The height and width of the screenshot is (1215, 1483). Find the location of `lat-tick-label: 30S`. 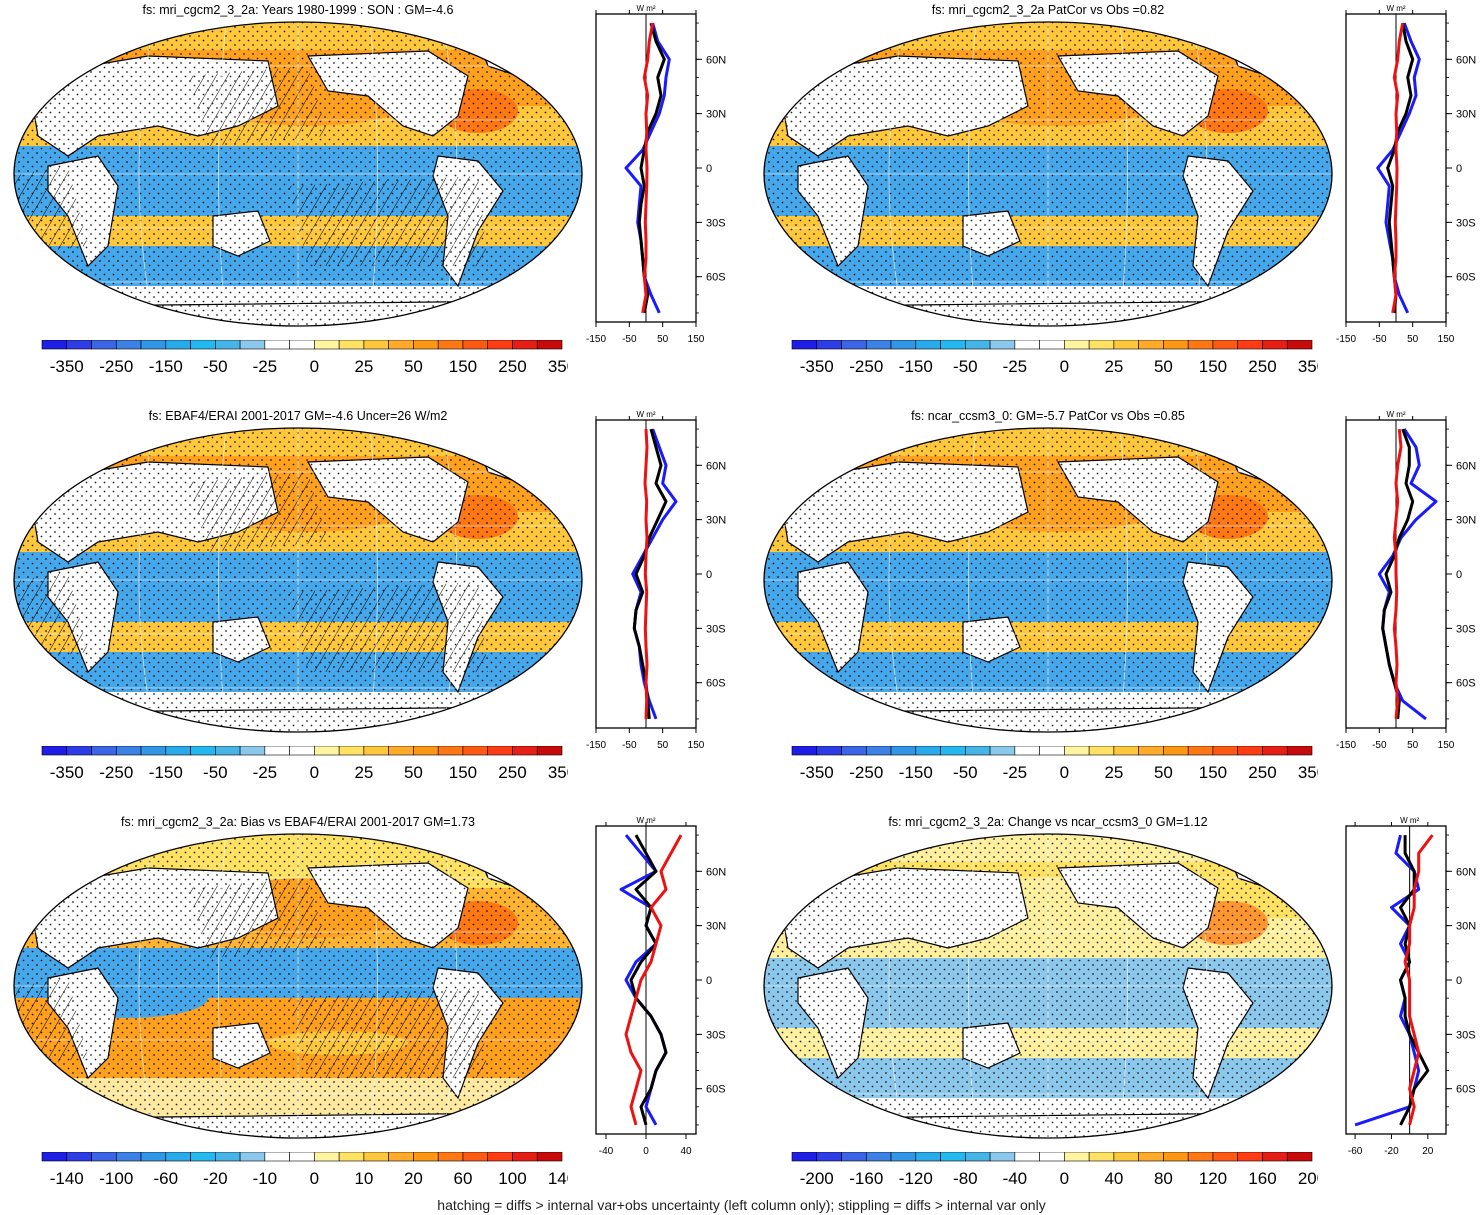

lat-tick-label: 30S is located at coordinates (1466, 629).